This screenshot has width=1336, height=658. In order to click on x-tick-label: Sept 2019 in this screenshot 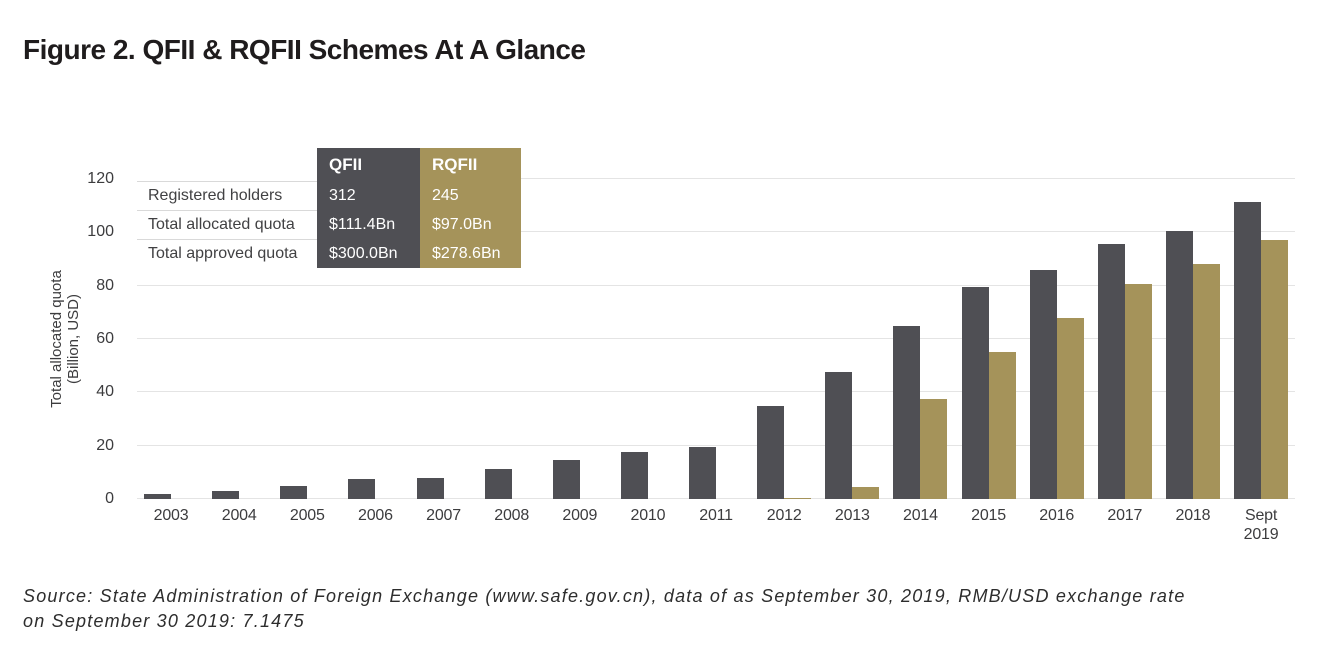, I will do `click(1261, 525)`.